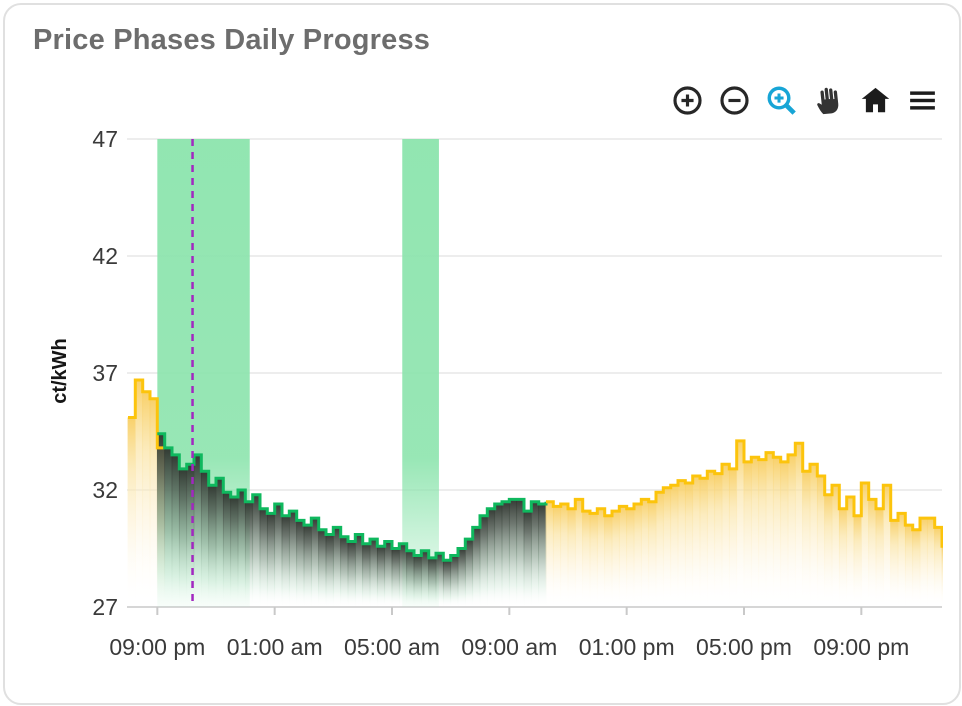 This screenshot has height=706, width=962. Describe the element at coordinates (232, 40) in the screenshot. I see `chart-title: Price Phases Daily Progress` at that location.